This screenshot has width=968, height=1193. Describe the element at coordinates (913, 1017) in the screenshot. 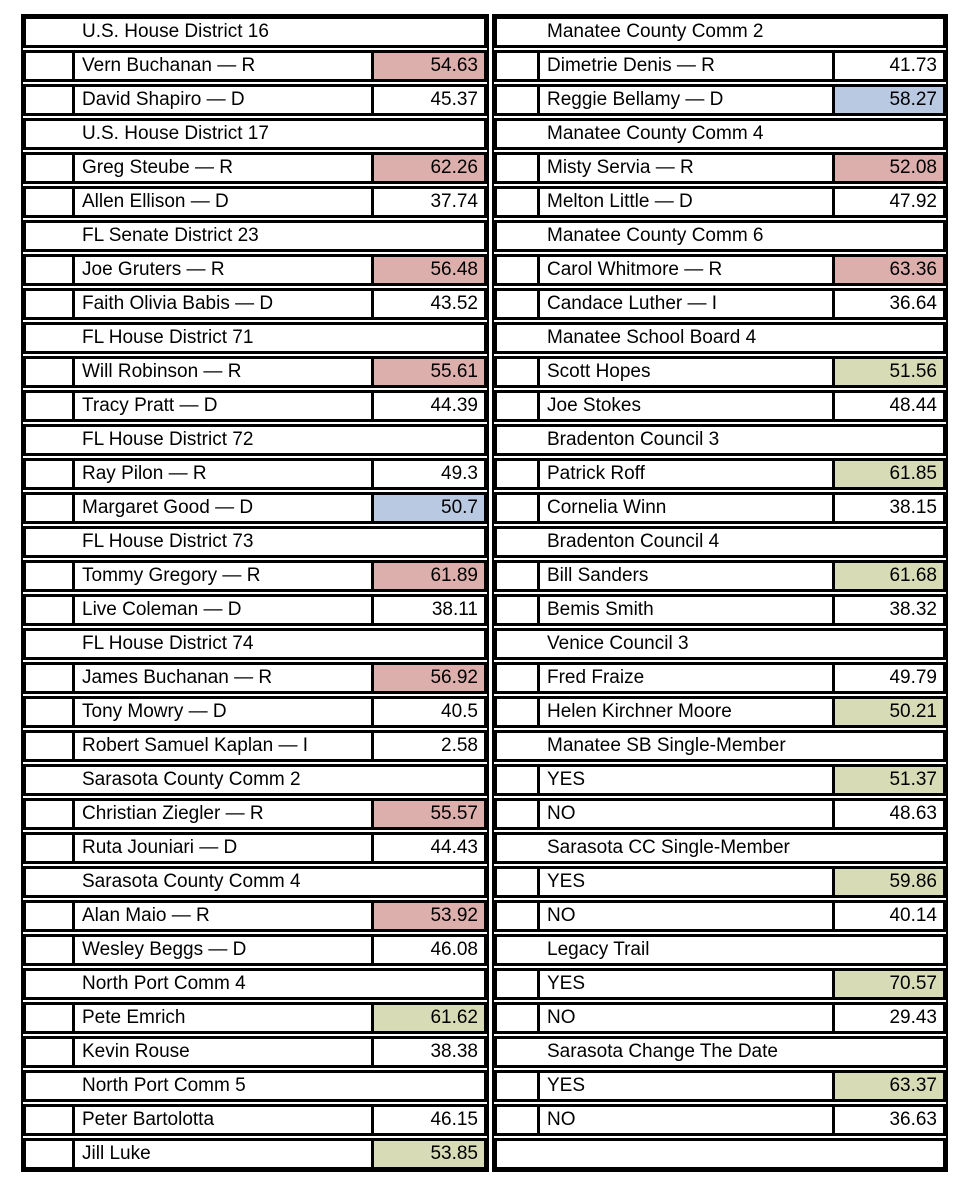

I see `result-value: 29.43` at that location.